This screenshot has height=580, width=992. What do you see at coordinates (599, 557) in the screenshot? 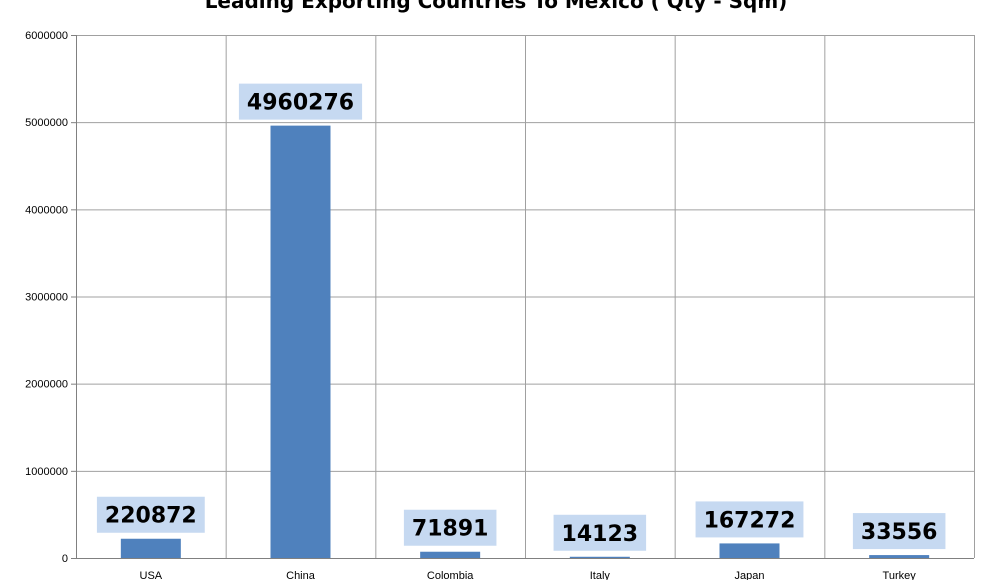
I see `bar-italy` at bounding box center [599, 557].